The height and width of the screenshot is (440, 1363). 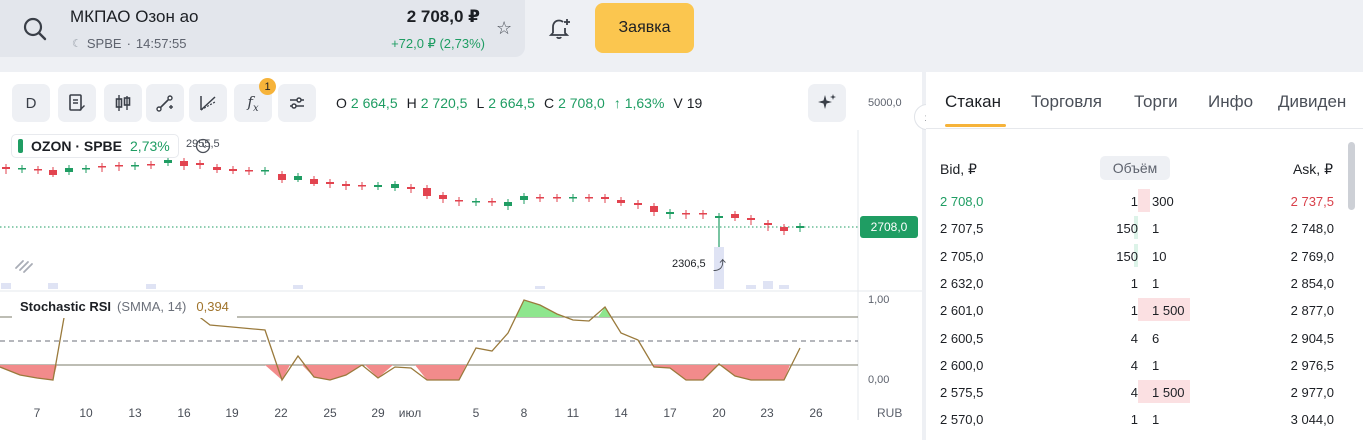 I want to click on ask-quantity: 1 500, so click(x=1168, y=393).